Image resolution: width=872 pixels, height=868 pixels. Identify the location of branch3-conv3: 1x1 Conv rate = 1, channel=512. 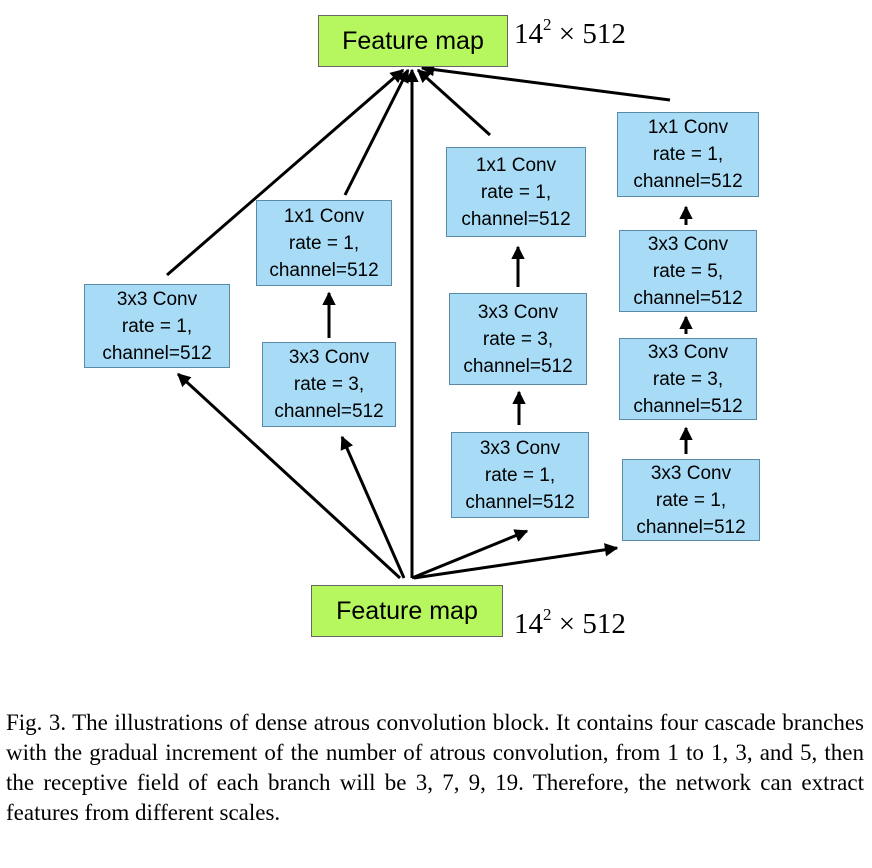
(516, 192).